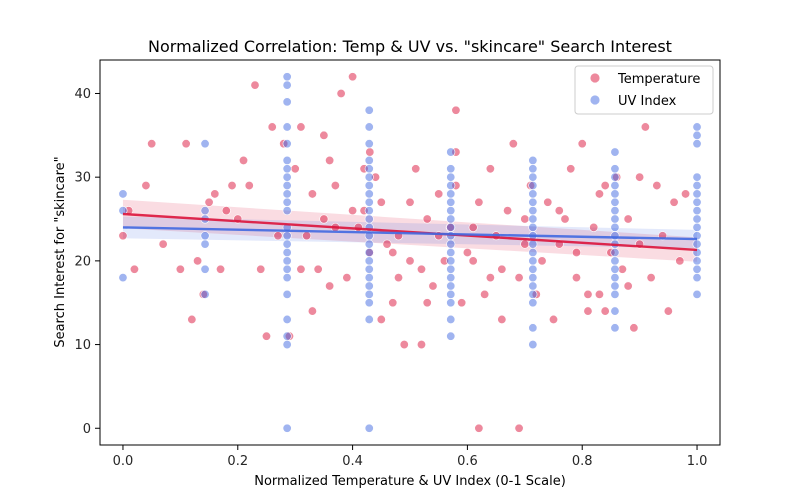 This screenshot has height=500, width=800. I want to click on legend-label-temperature: Temperature, so click(658, 79).